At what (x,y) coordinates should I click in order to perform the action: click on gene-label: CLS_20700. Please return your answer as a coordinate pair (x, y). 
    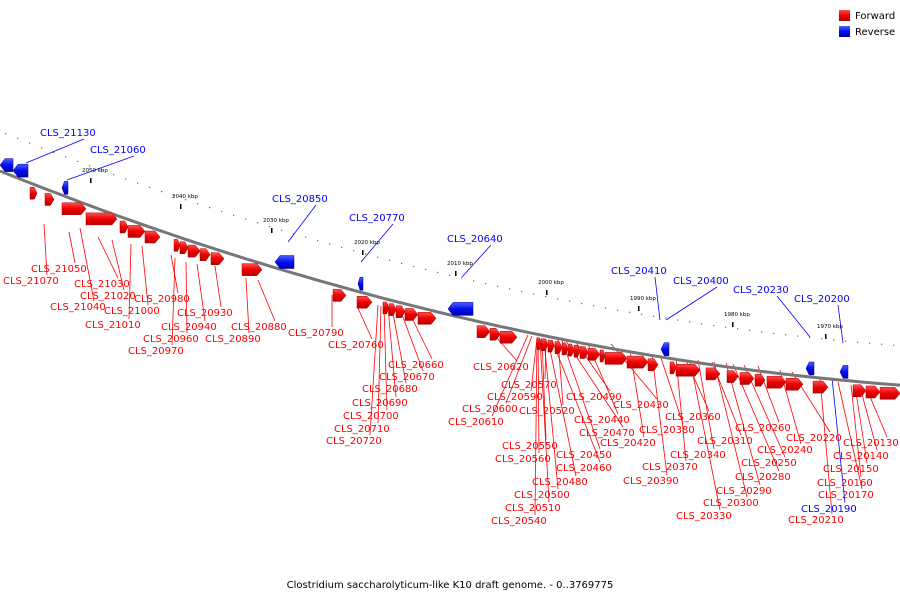
    Looking at the image, I should click on (371, 416).